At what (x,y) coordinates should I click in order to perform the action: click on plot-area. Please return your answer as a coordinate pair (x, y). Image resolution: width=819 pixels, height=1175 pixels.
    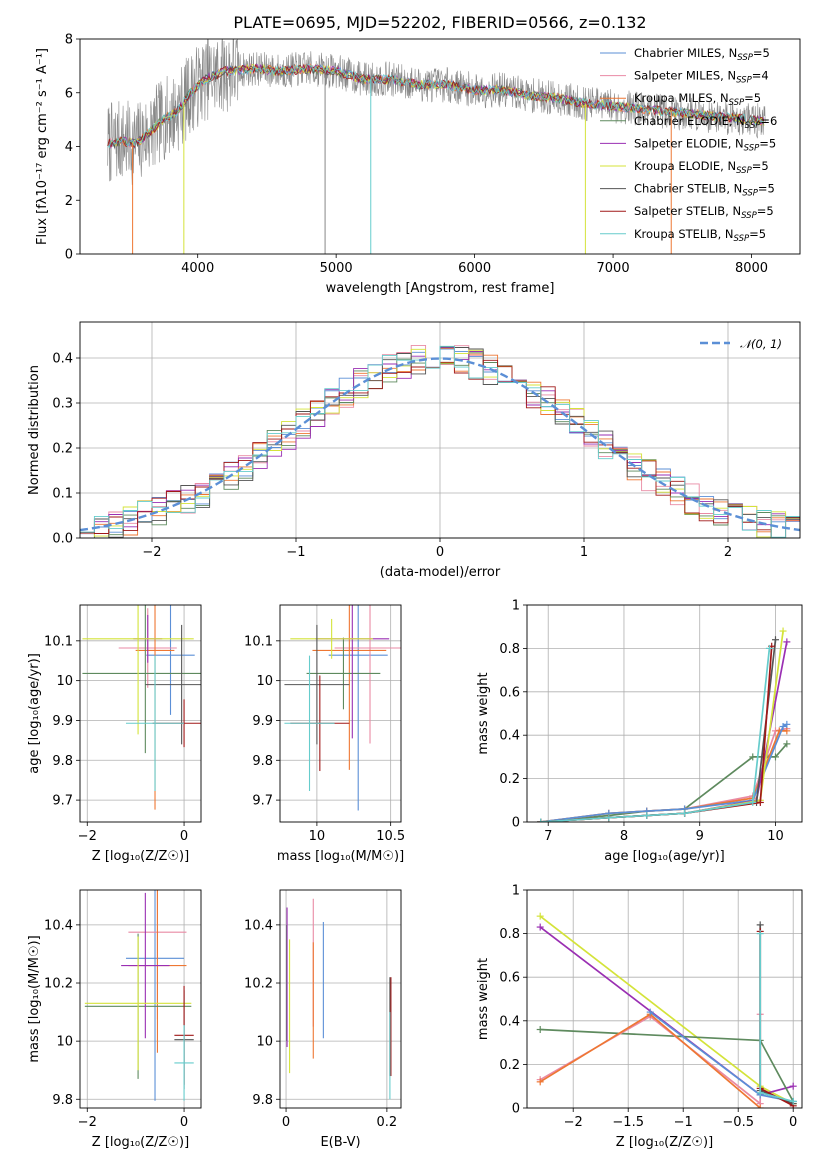
    Looking at the image, I should click on (339, 999).